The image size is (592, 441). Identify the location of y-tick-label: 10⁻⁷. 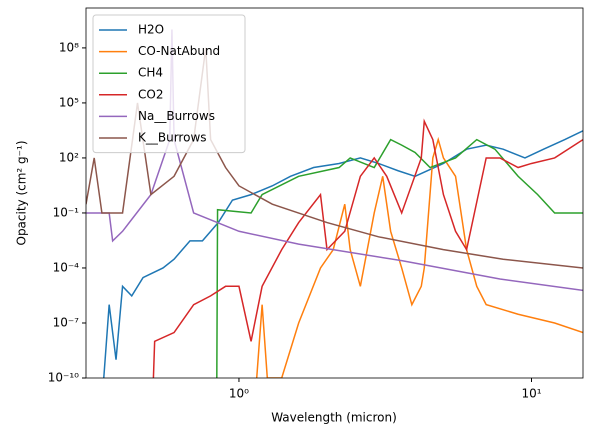
(66, 322).